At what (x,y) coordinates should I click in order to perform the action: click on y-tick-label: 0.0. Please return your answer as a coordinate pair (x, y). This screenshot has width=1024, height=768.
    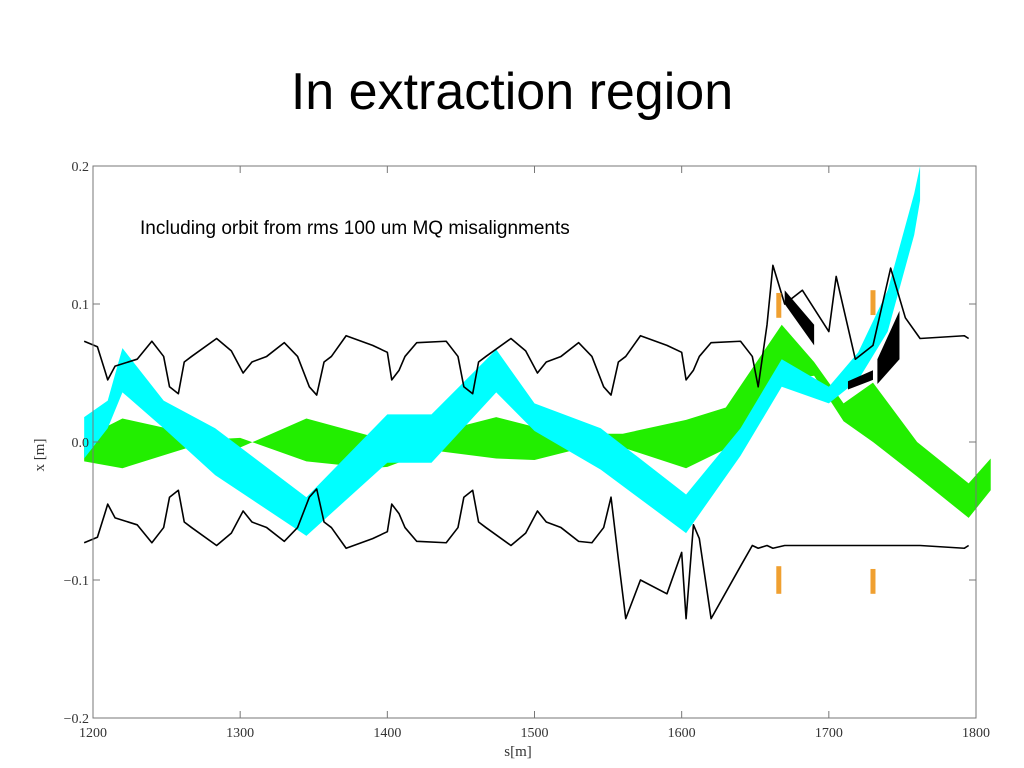
    Looking at the image, I should click on (81, 443).